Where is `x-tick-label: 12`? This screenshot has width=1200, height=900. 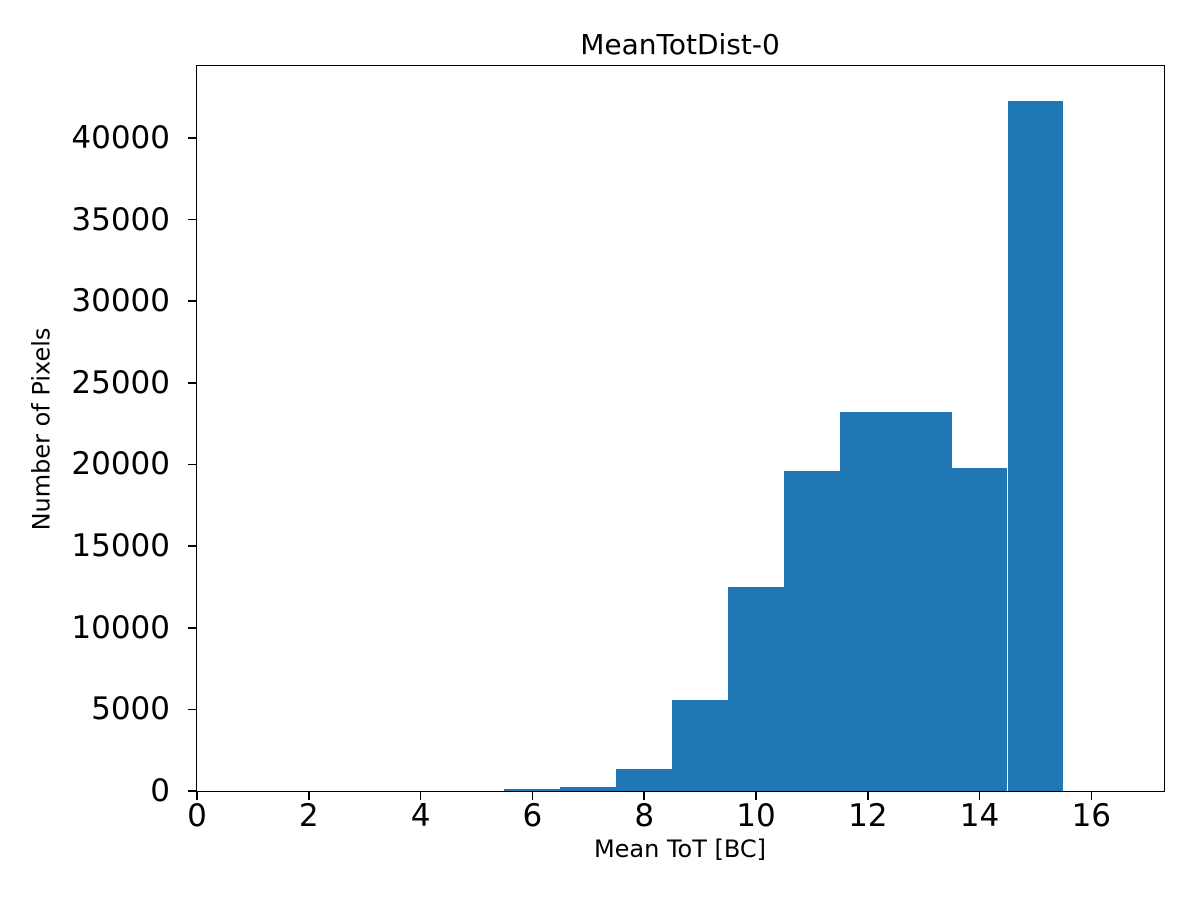
x-tick-label: 12 is located at coordinates (868, 816).